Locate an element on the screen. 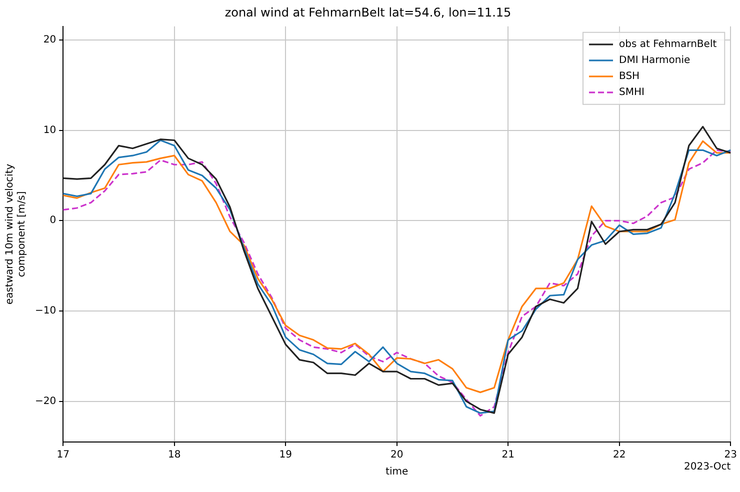 The image size is (740, 492). x-tick-label: 23 is located at coordinates (731, 455).